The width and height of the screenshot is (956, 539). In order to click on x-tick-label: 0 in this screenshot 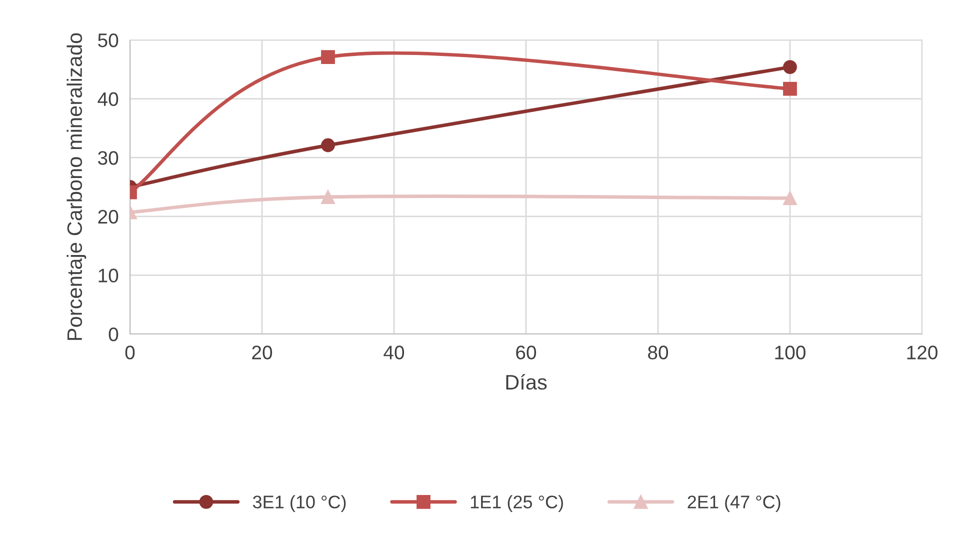, I will do `click(130, 353)`.